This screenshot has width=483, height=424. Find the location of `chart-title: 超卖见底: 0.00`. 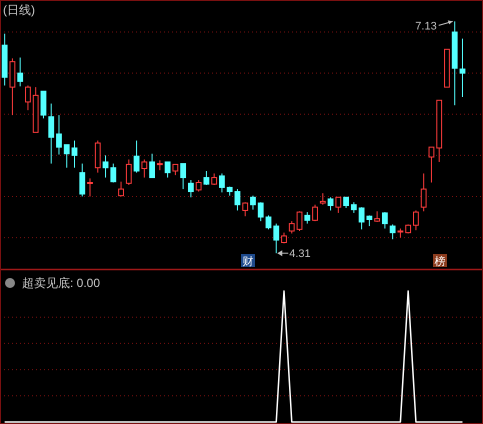

chart-title: 超卖见底: 0.00 is located at coordinates (61, 283).